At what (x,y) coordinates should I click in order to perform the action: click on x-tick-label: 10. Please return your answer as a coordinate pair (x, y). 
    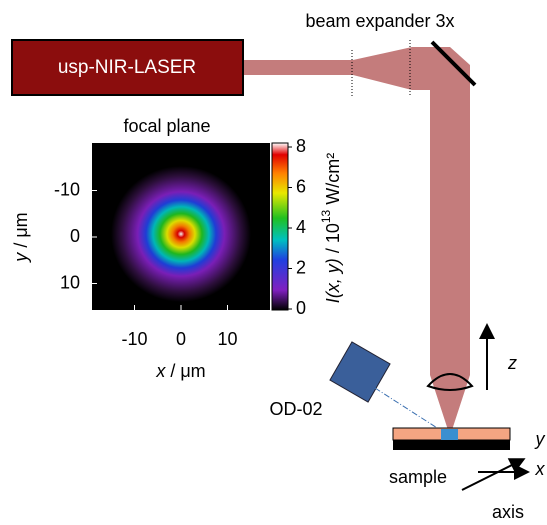
    Looking at the image, I should click on (227, 339).